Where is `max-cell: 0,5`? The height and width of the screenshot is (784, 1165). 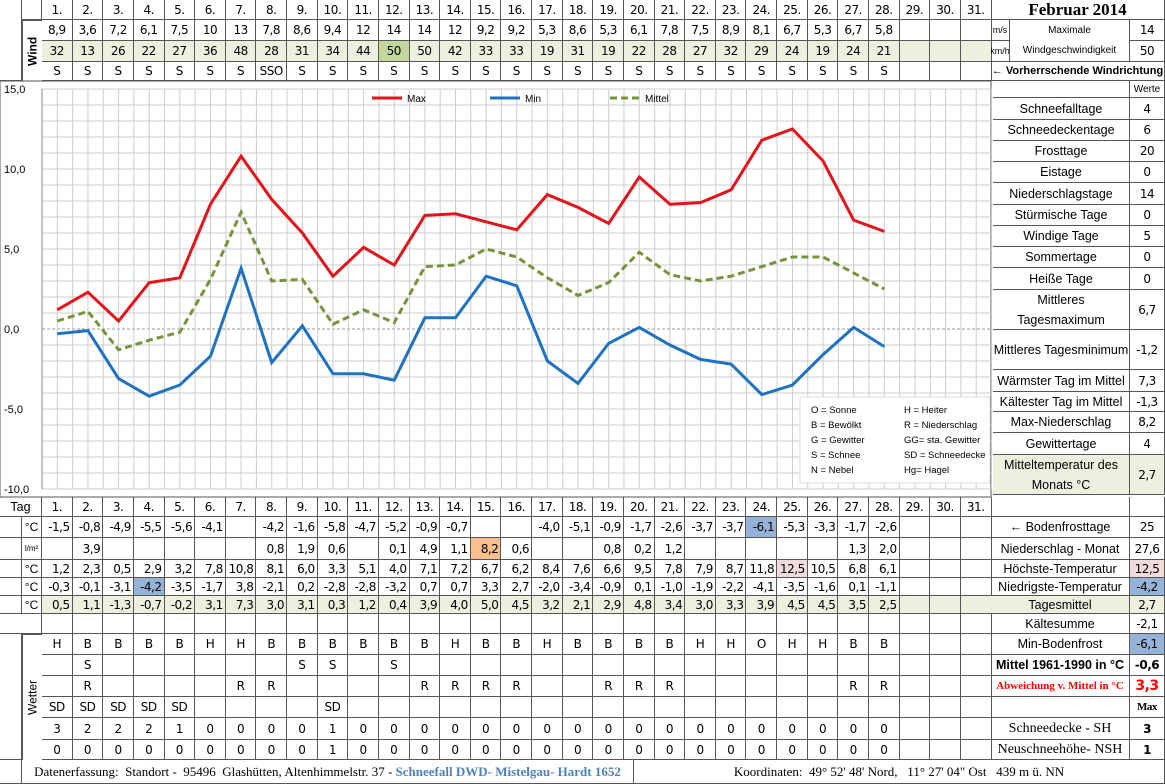 max-cell: 0,5 is located at coordinates (118, 569).